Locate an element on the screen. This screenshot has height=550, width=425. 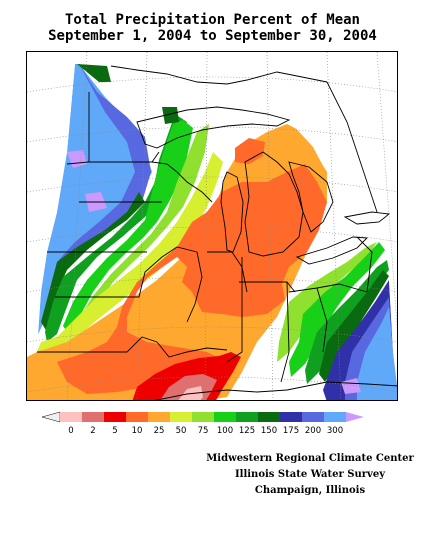
region-light-pink-south is located at coordinates (190, 393).